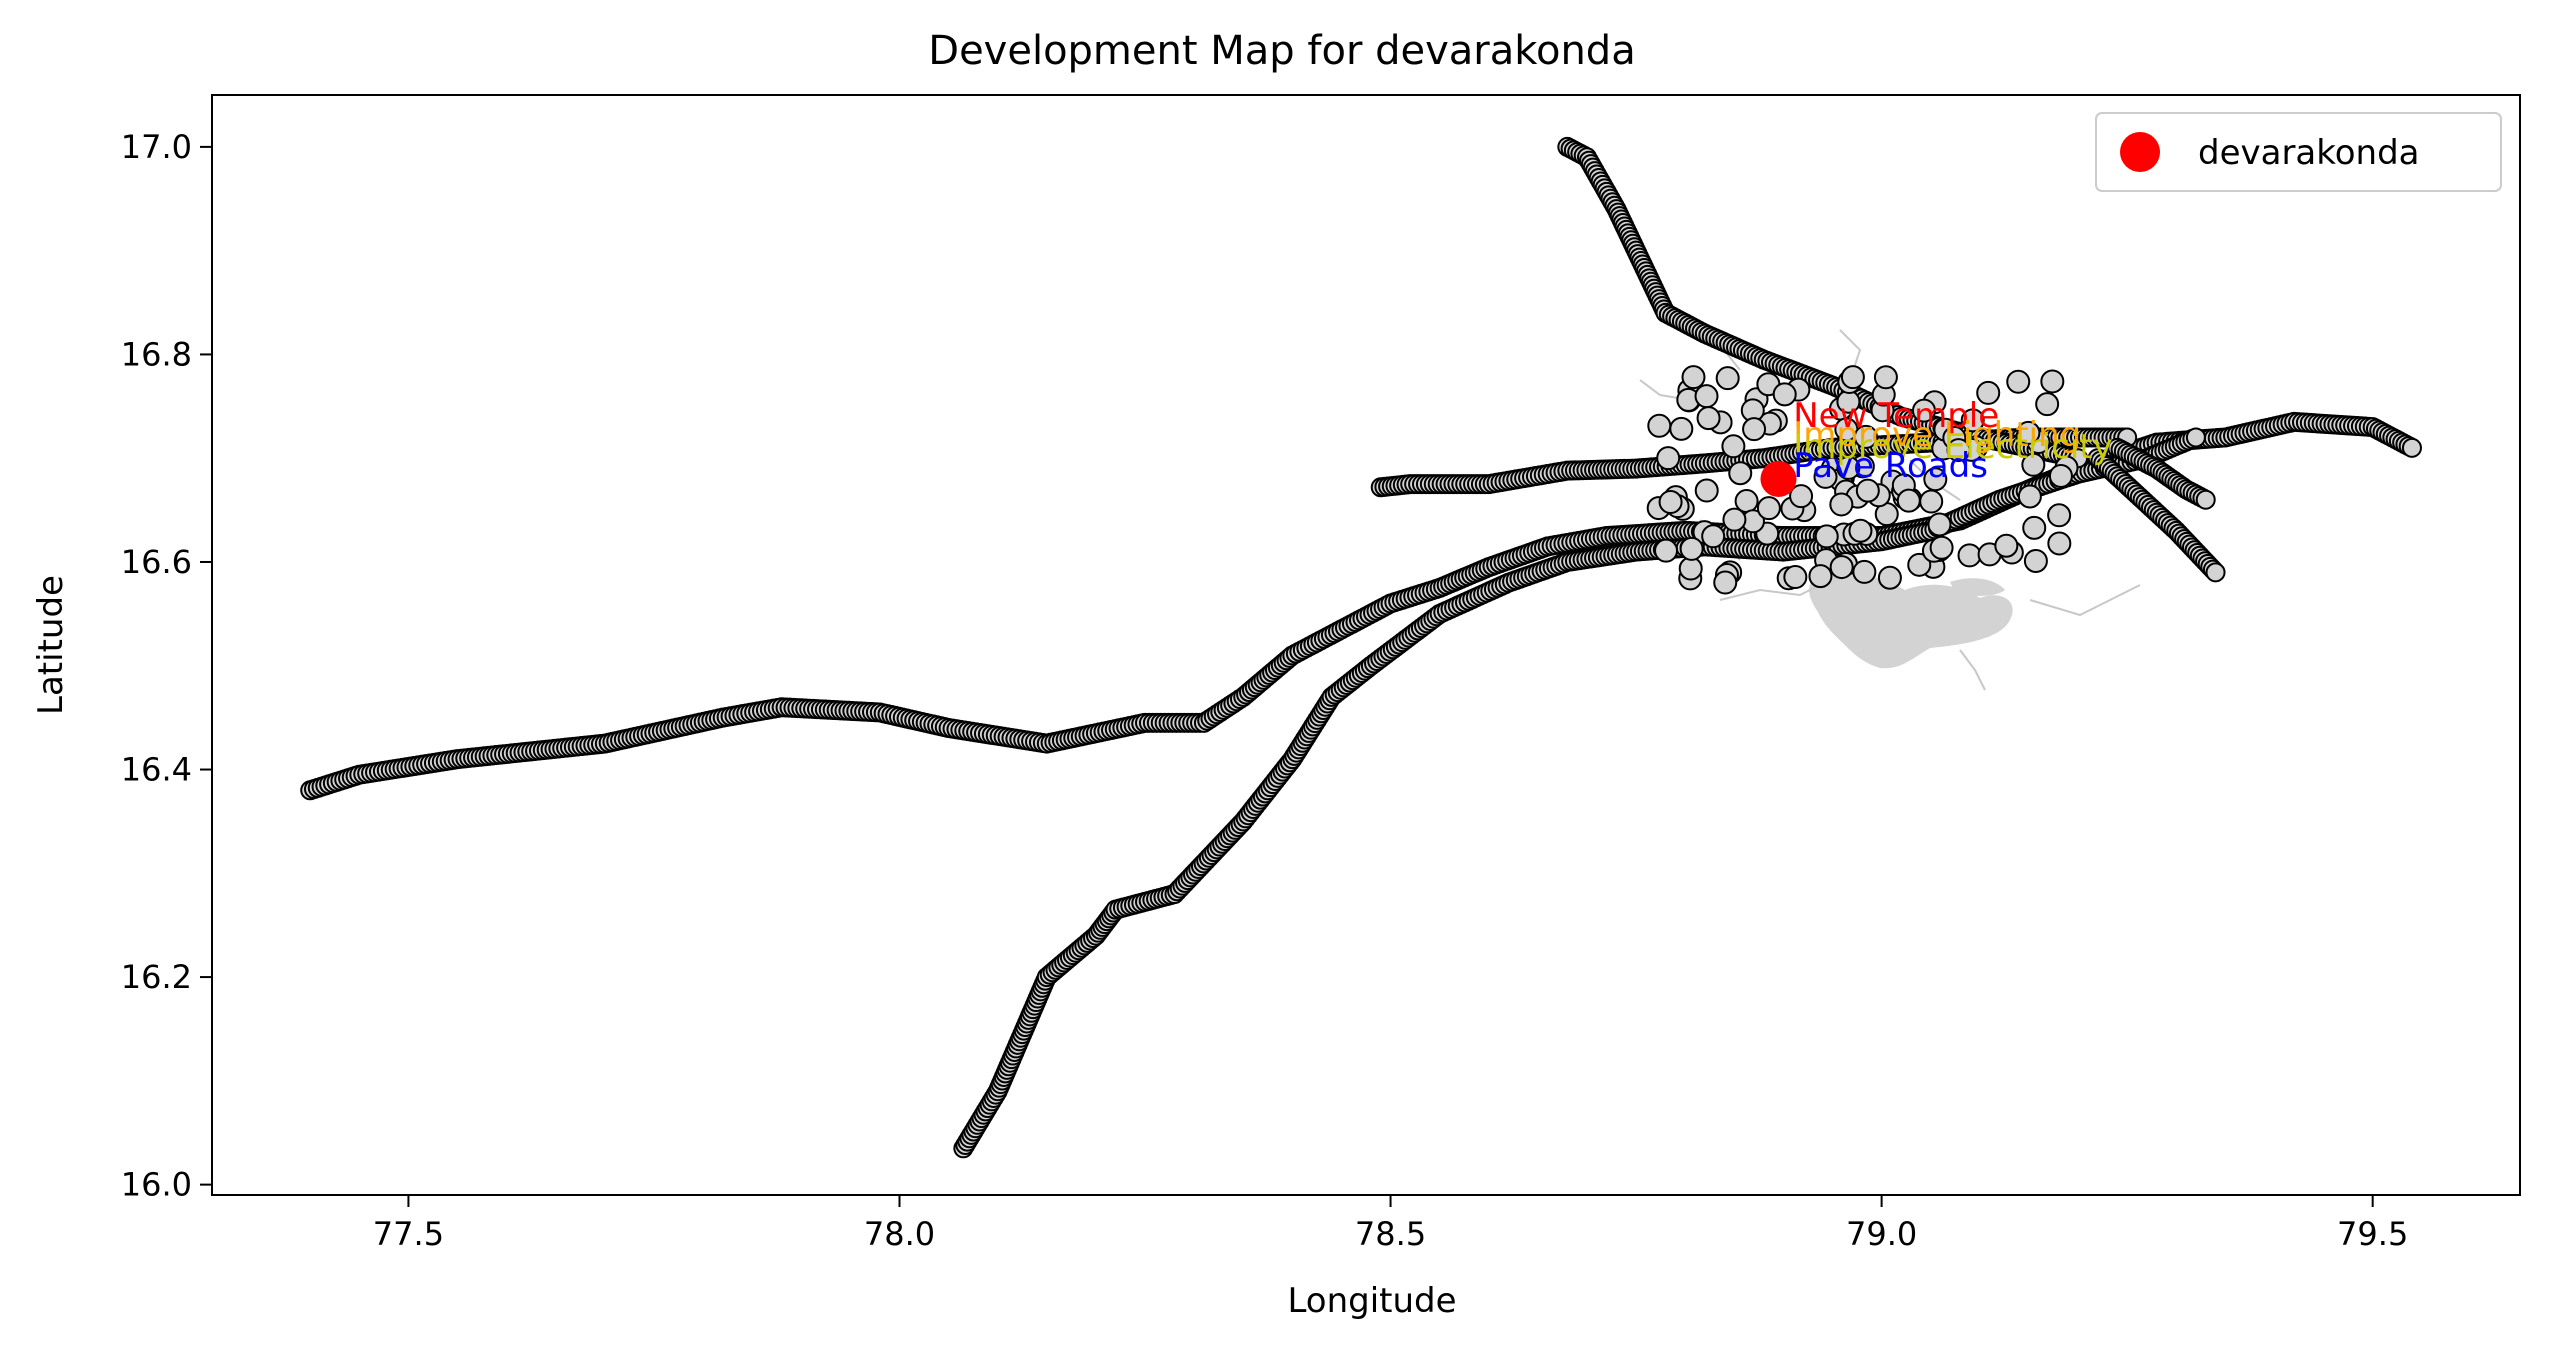  What do you see at coordinates (156, 977) in the screenshot?
I see `y-tick-label: 16.2` at bounding box center [156, 977].